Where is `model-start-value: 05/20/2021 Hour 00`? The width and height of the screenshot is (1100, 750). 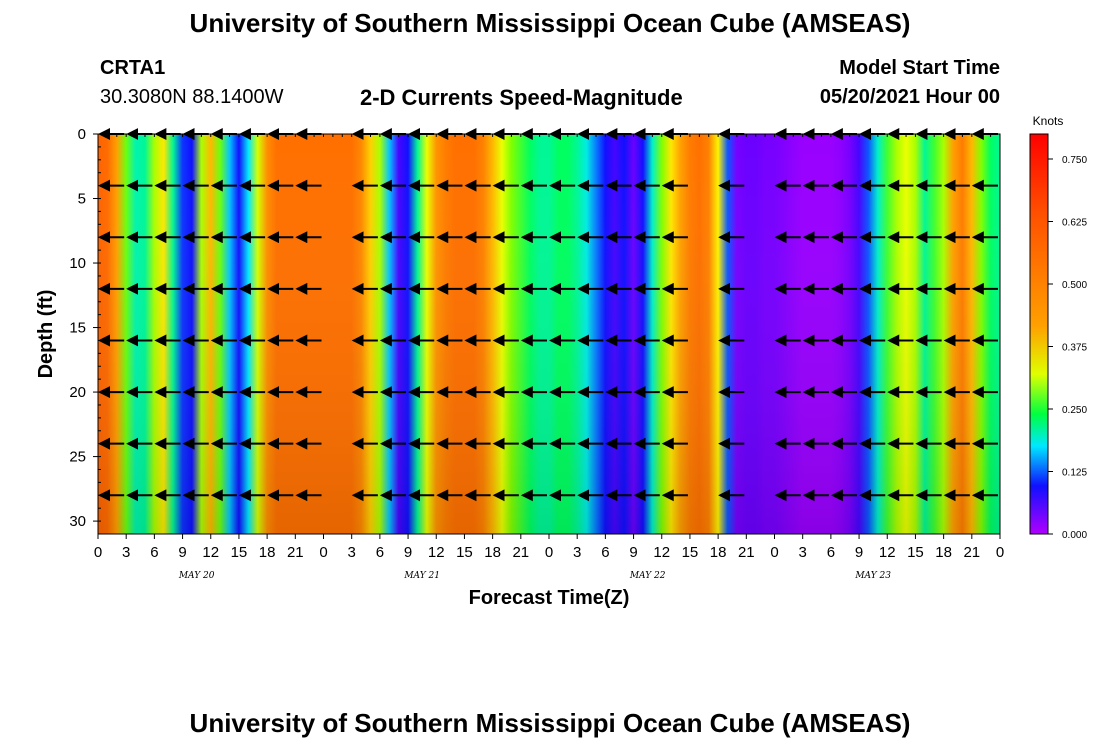 model-start-value: 05/20/2021 Hour 00 is located at coordinates (909, 97).